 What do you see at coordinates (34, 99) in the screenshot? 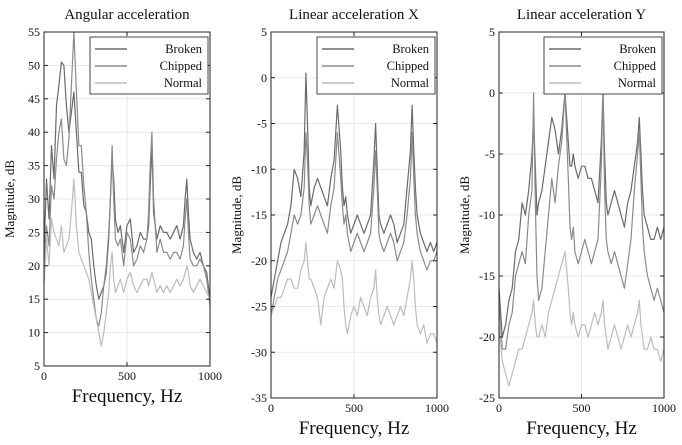
I see `y-tick-label: 45` at bounding box center [34, 99].